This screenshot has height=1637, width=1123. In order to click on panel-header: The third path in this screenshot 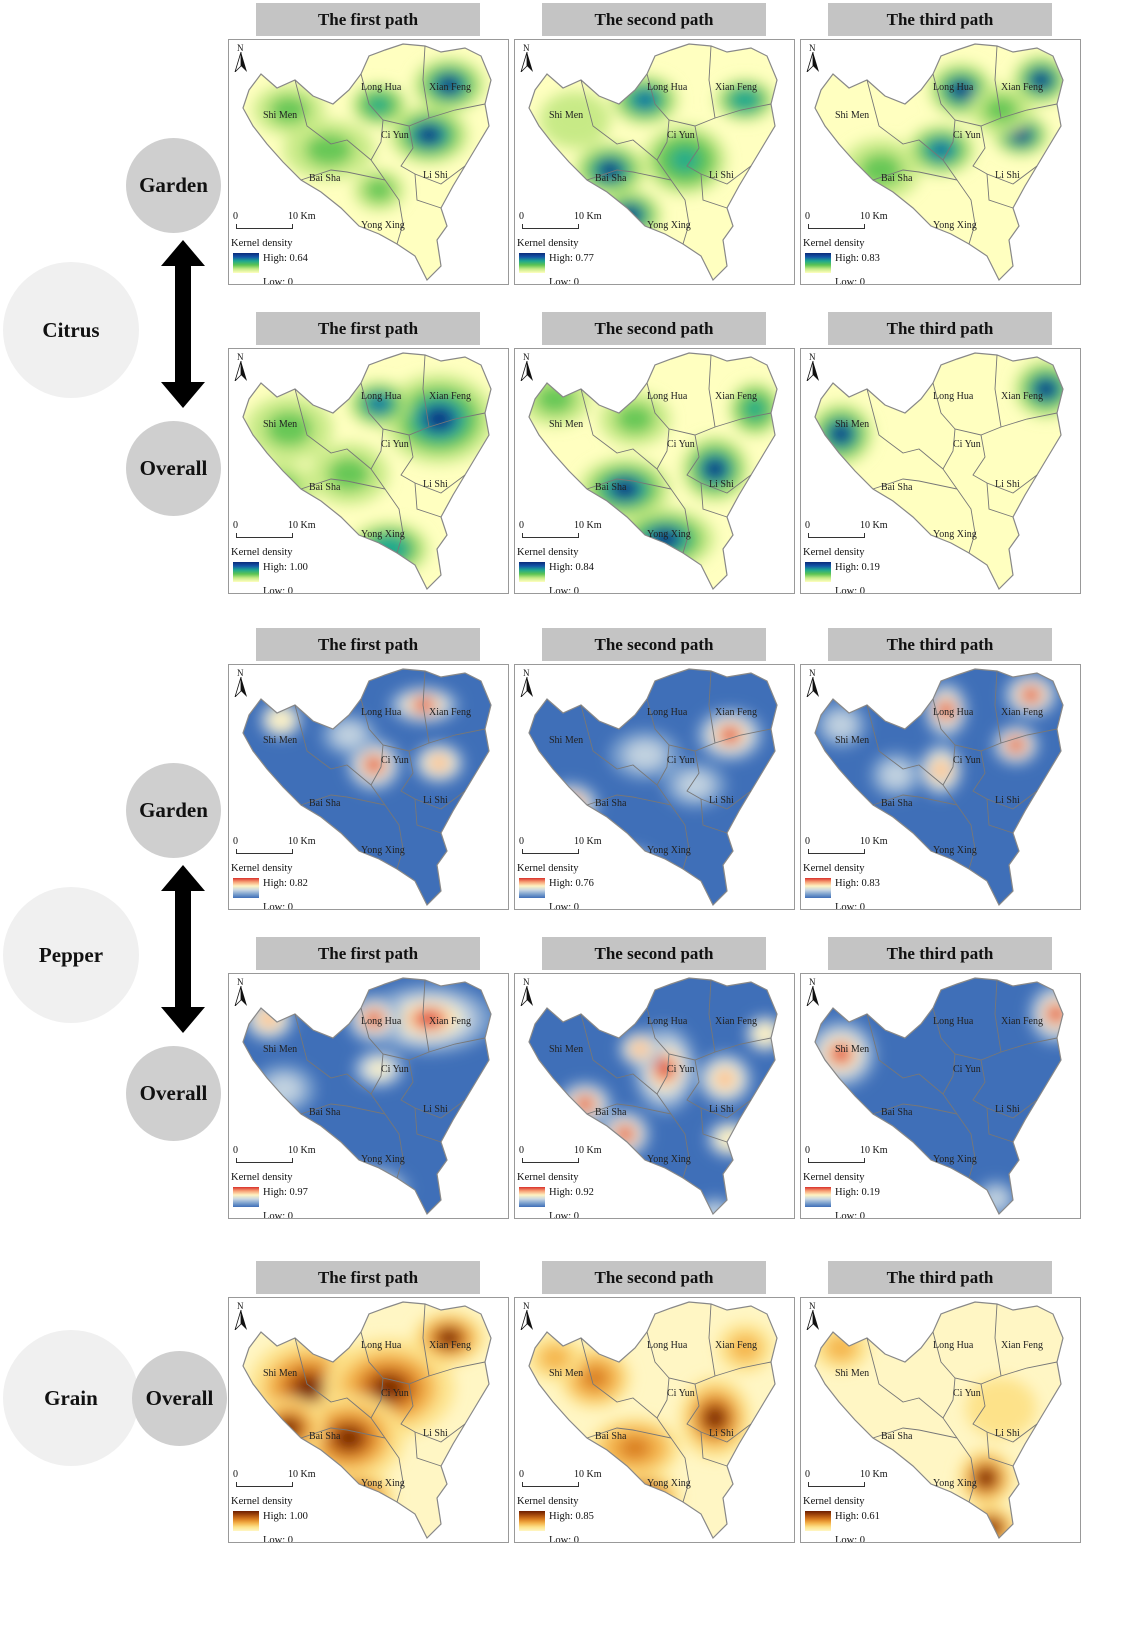, I will do `click(940, 328)`.